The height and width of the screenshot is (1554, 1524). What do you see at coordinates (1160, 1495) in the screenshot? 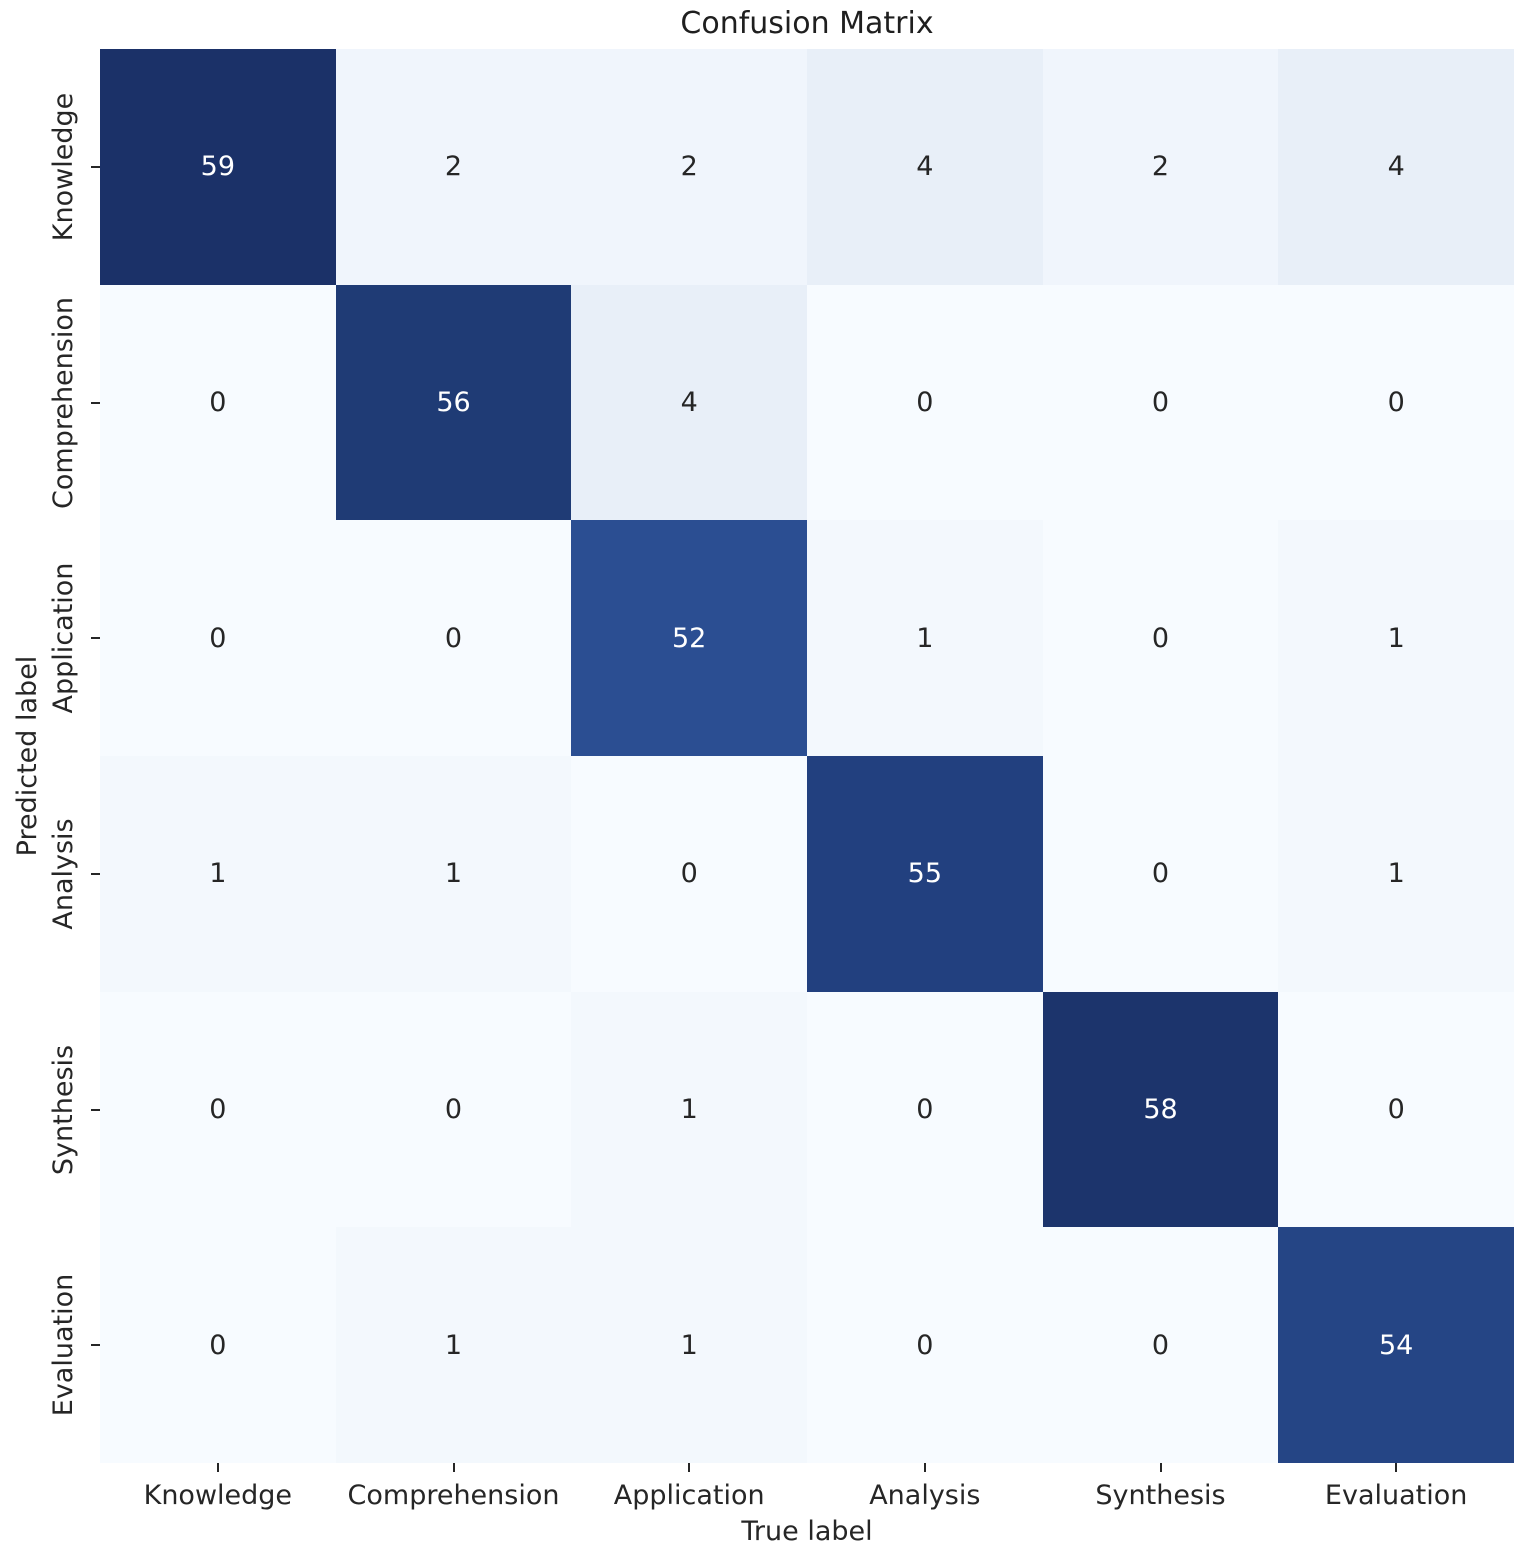
I see `x-tick-label: Synthesis` at bounding box center [1160, 1495].